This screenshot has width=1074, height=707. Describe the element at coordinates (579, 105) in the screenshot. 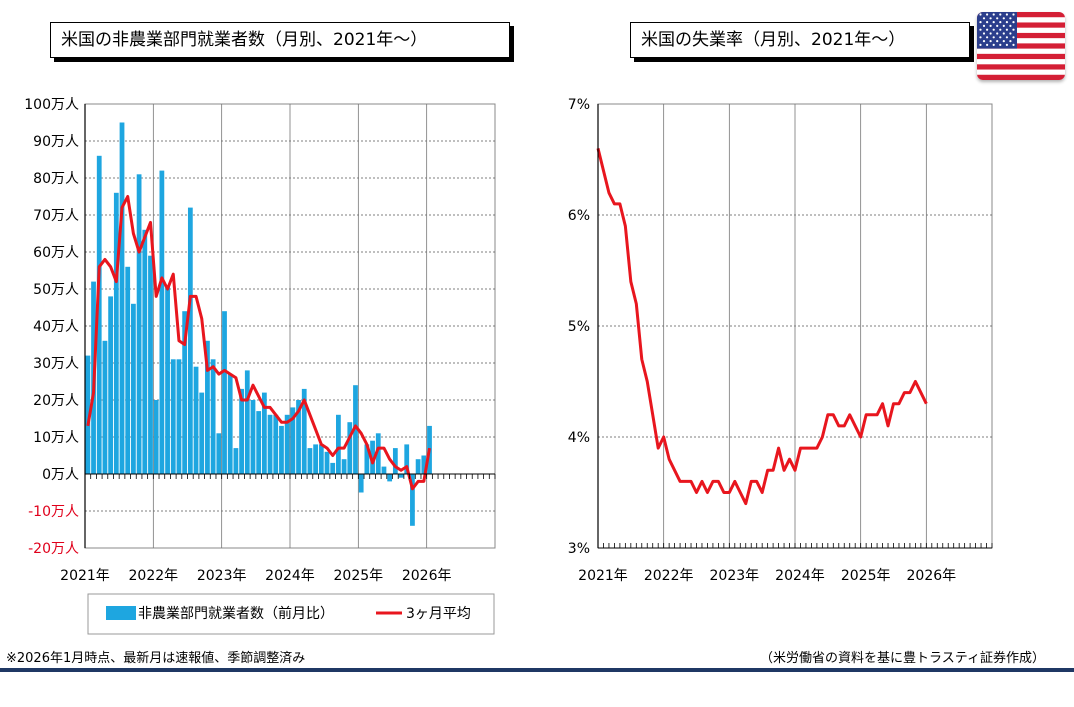

I see `y-tick-label: 7%` at that location.